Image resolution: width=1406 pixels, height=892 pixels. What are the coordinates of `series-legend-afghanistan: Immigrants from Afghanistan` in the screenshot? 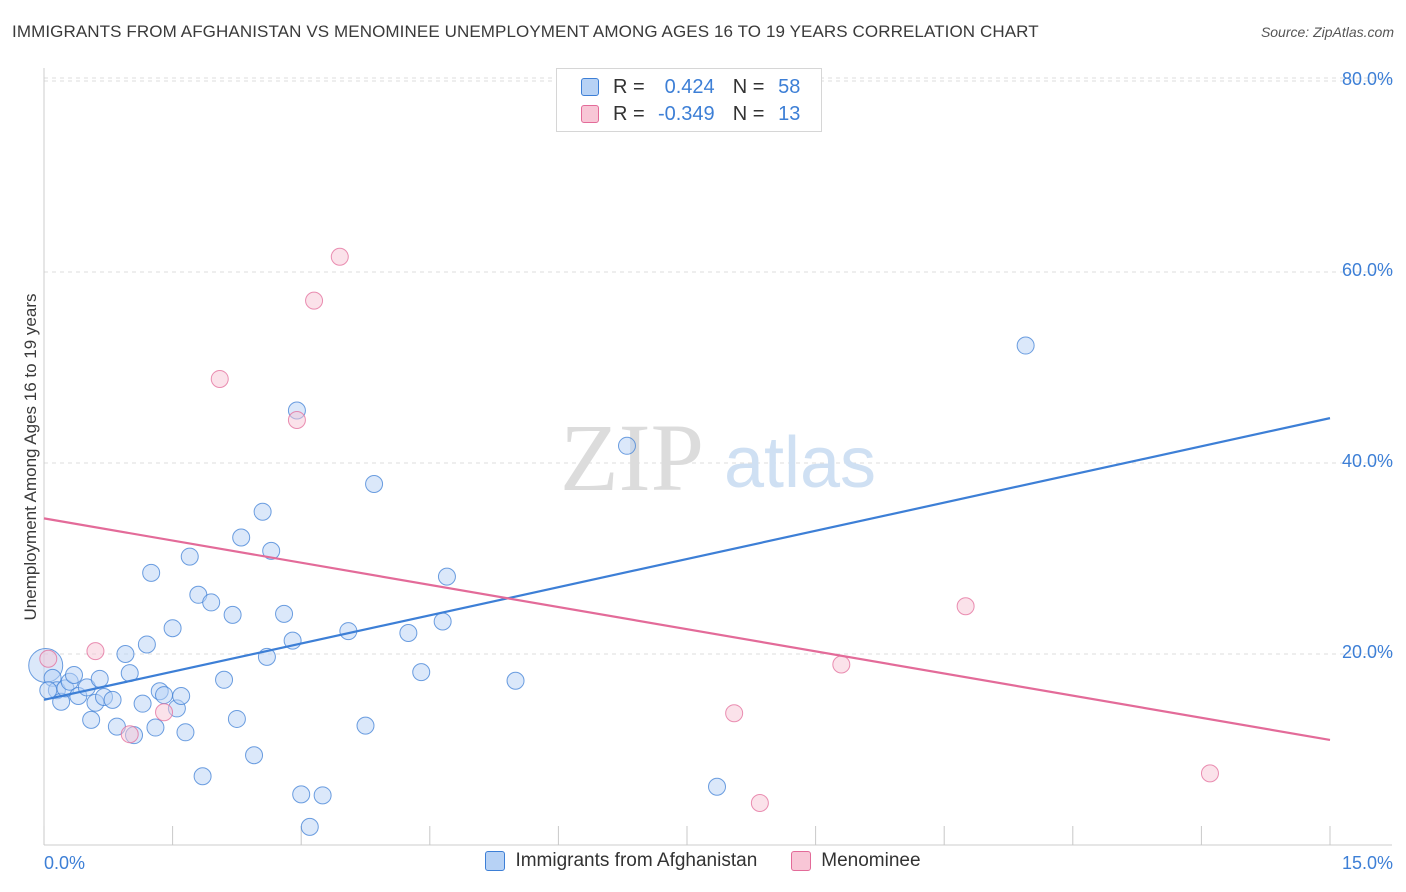 It's located at (621, 861).